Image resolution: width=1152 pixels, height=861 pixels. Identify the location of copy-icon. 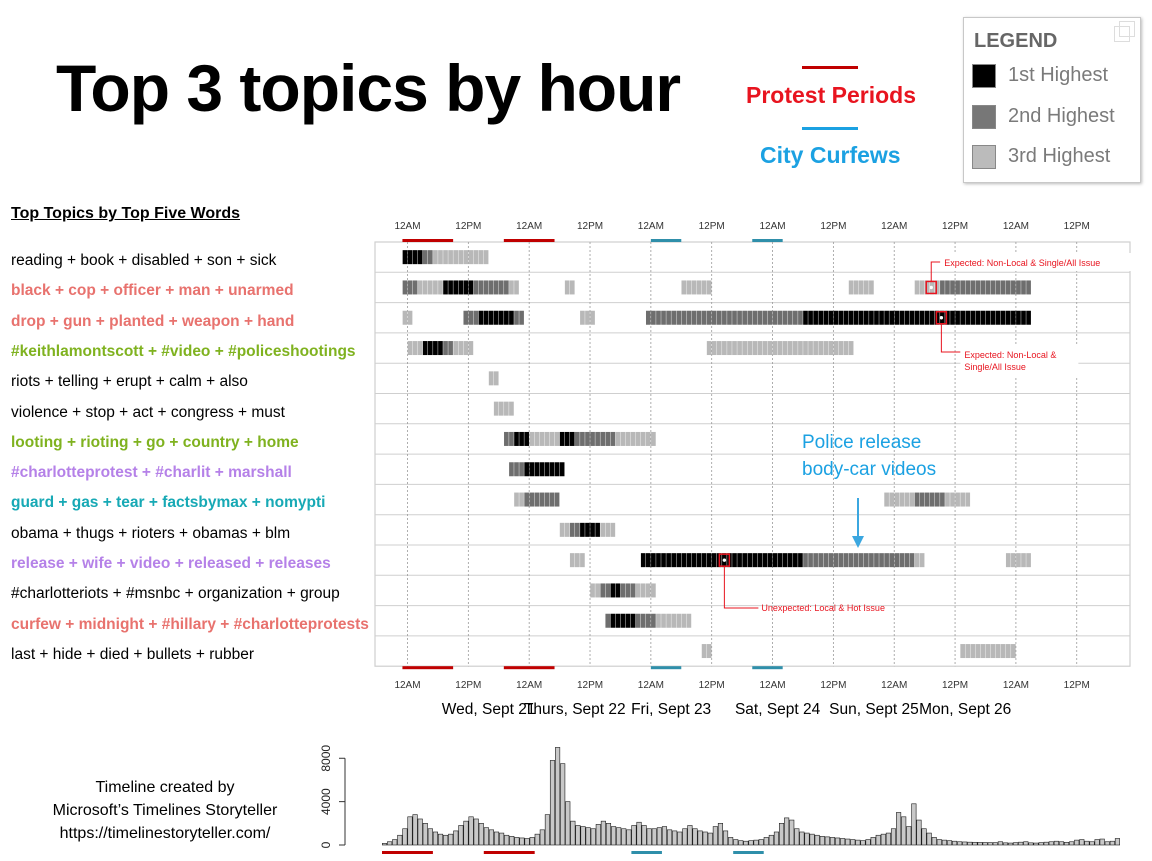
(1124, 31).